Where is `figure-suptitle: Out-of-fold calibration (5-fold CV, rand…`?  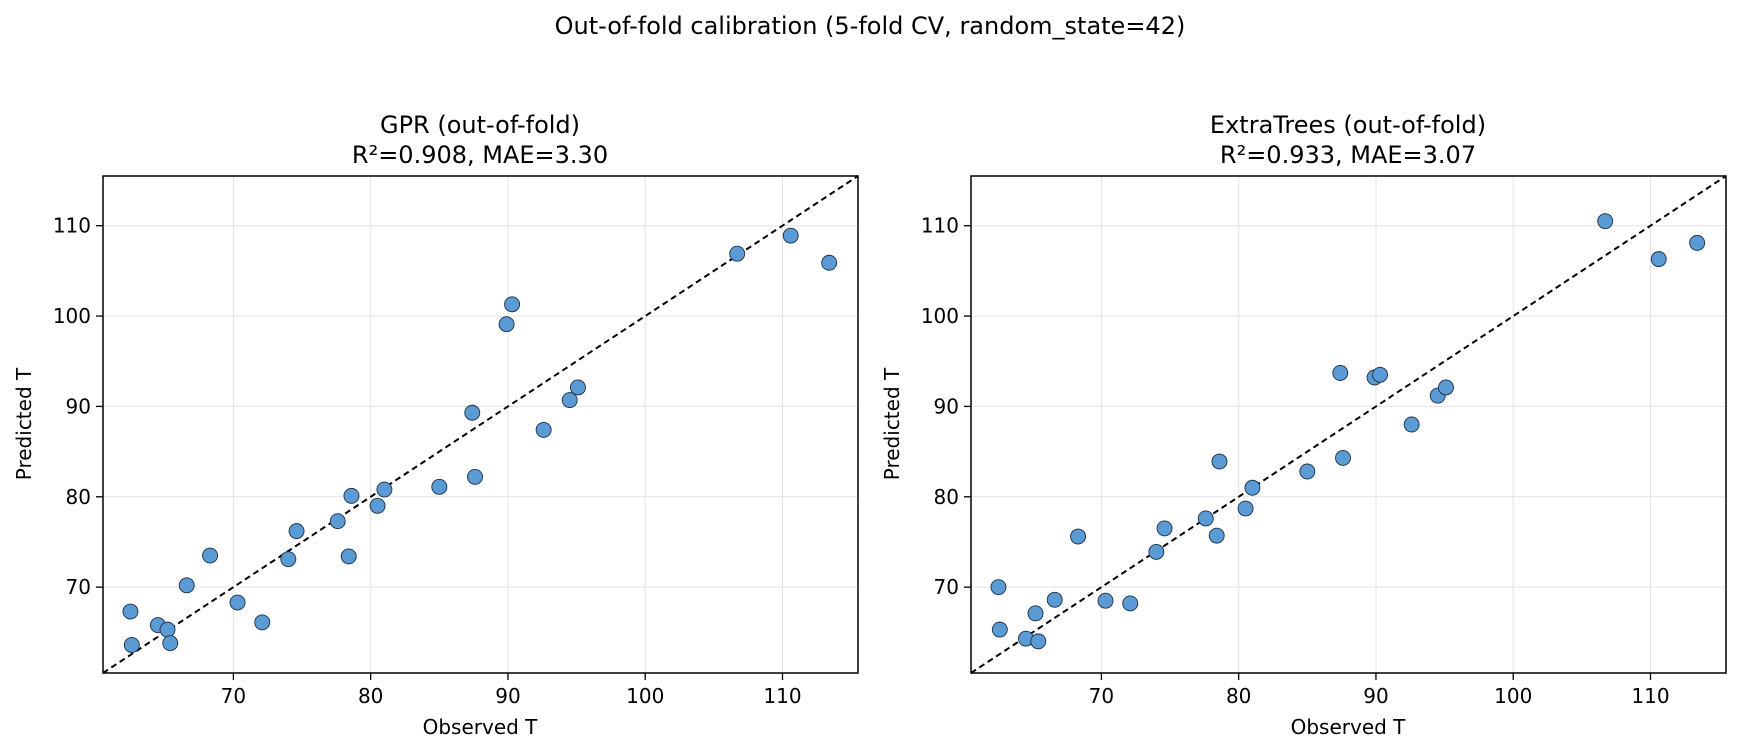
figure-suptitle: Out-of-fold calibration (5-fold CV, rand… is located at coordinates (870, 26).